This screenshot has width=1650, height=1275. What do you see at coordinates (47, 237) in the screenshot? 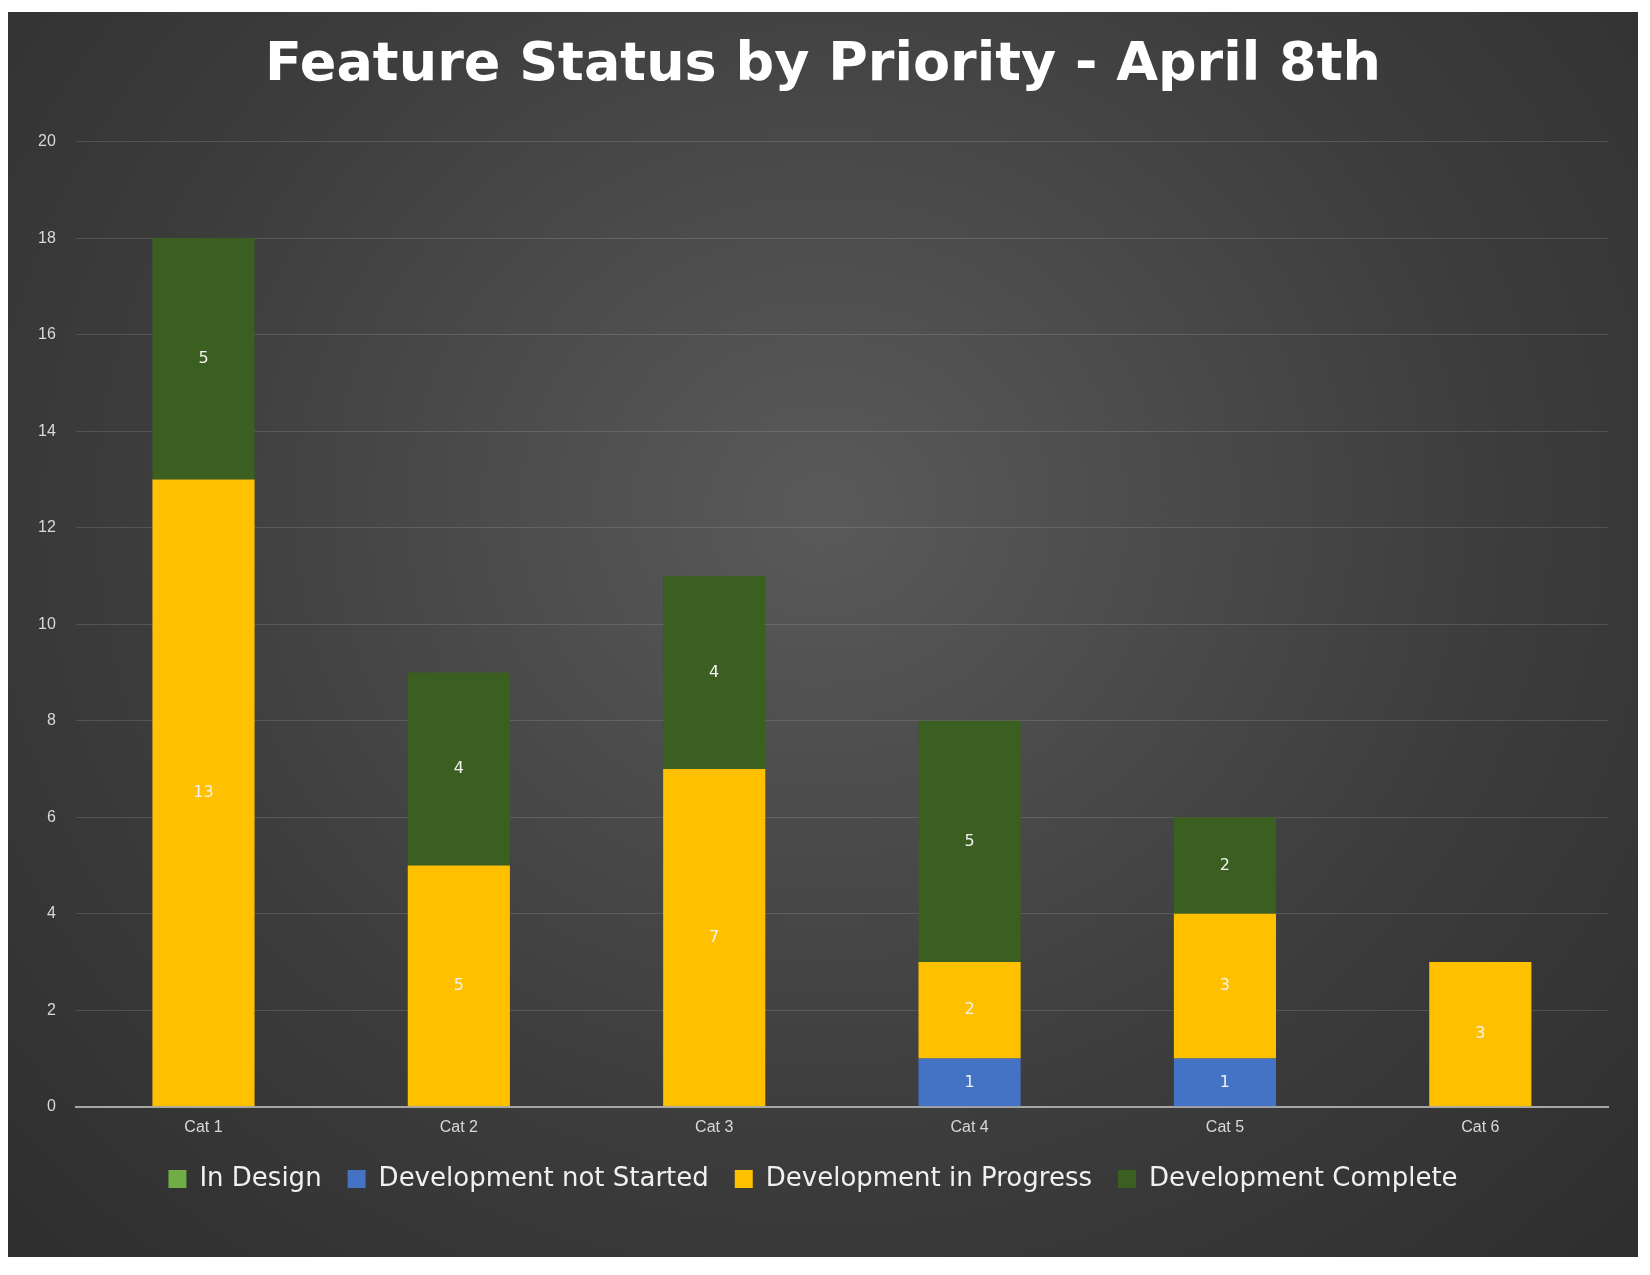
I see `y-tick-label: 18` at bounding box center [47, 237].